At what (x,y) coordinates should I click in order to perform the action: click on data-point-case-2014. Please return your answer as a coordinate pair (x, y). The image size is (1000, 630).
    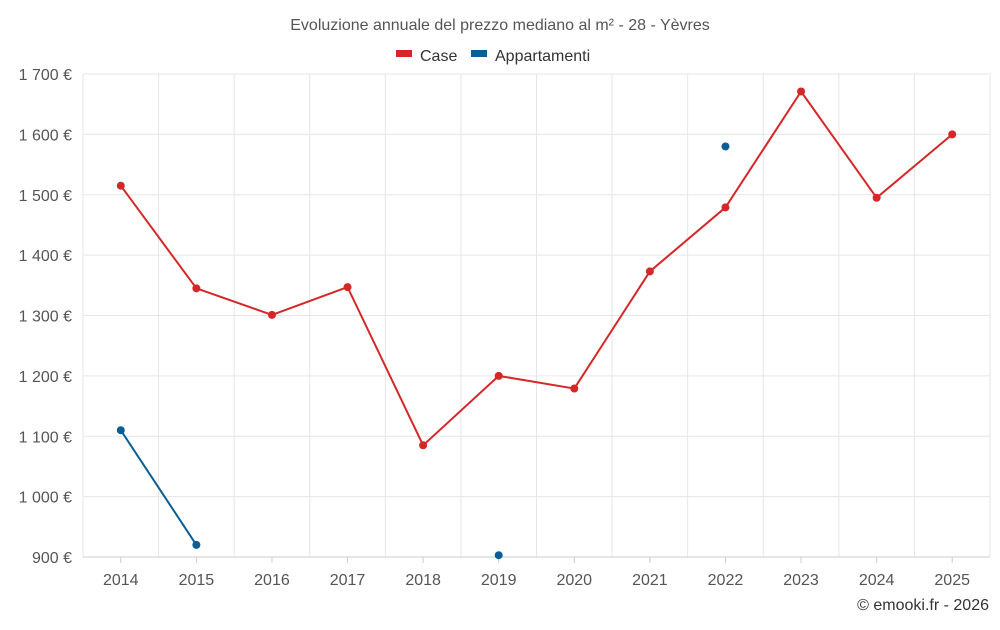
    Looking at the image, I should click on (120, 185).